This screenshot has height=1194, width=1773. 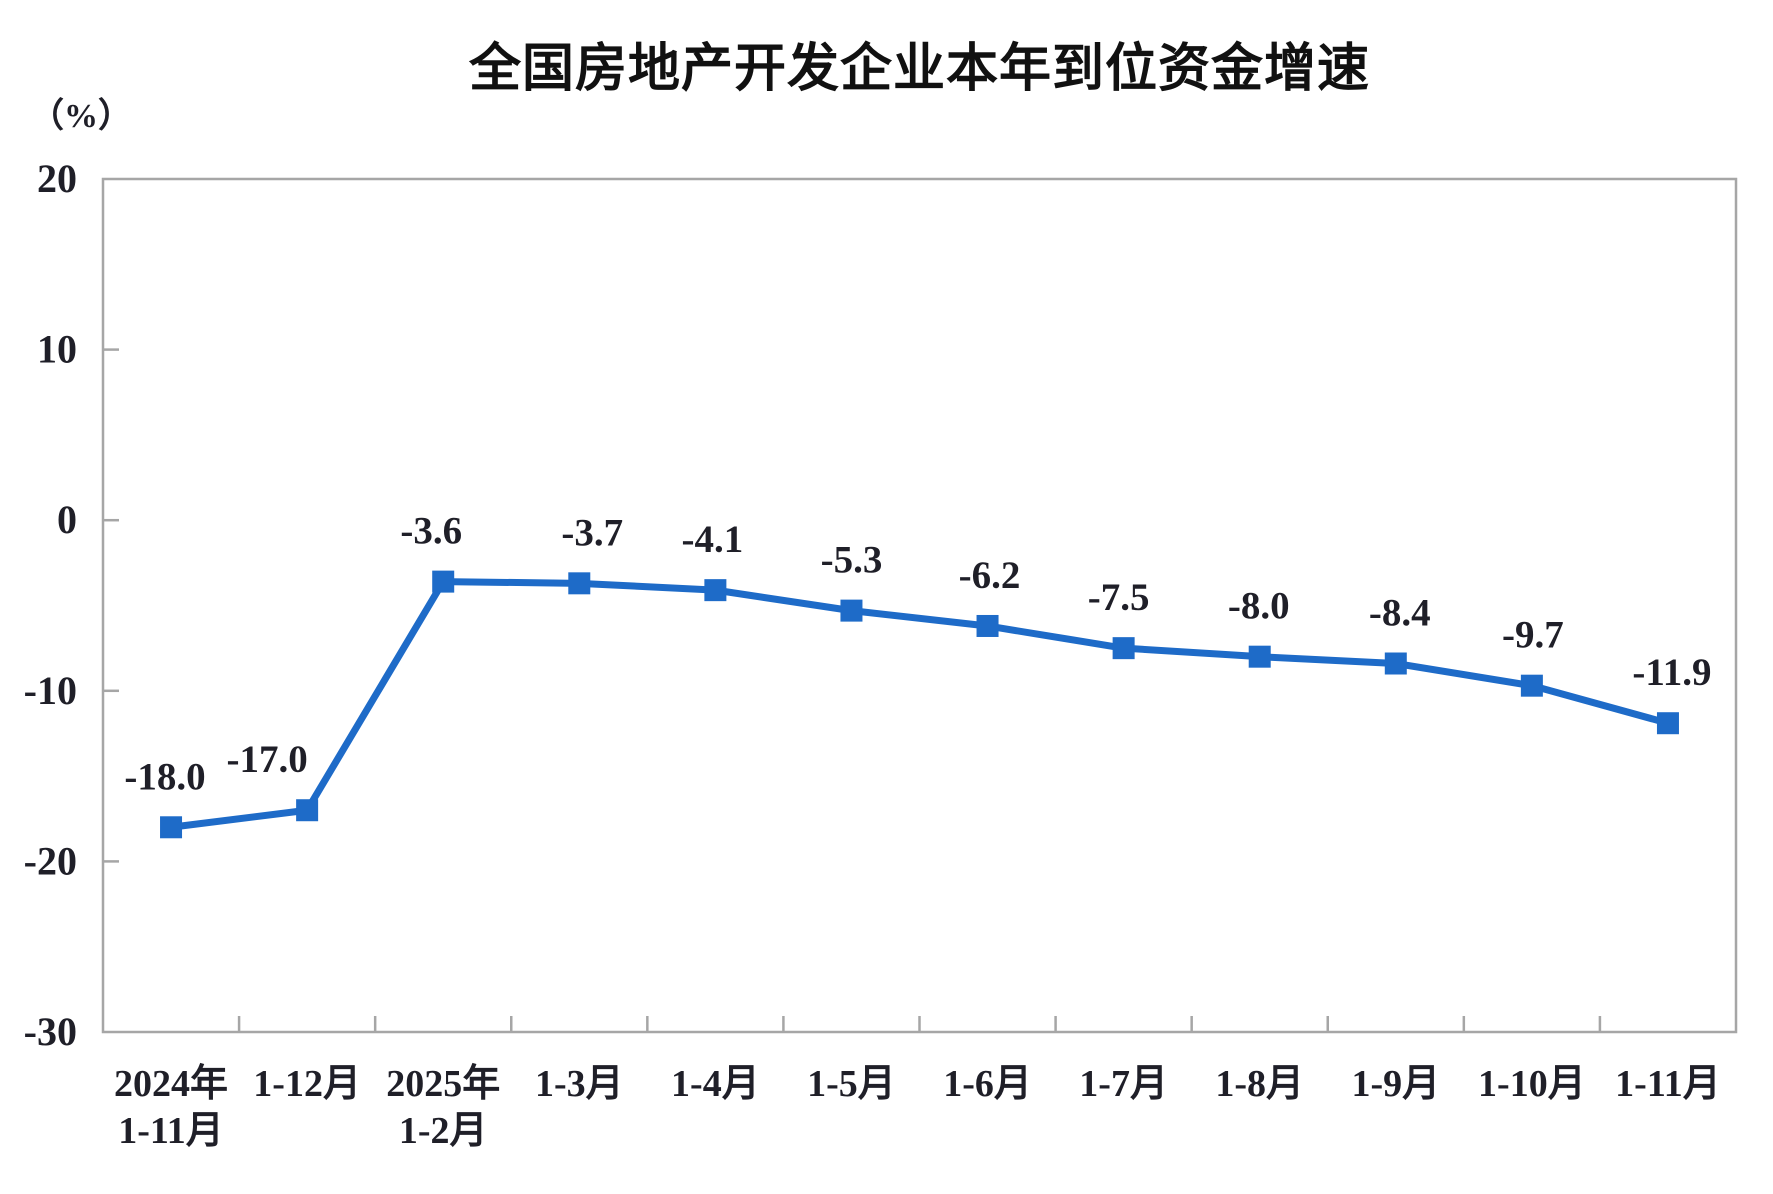 What do you see at coordinates (67, 519) in the screenshot?
I see `y-tick-label: 0` at bounding box center [67, 519].